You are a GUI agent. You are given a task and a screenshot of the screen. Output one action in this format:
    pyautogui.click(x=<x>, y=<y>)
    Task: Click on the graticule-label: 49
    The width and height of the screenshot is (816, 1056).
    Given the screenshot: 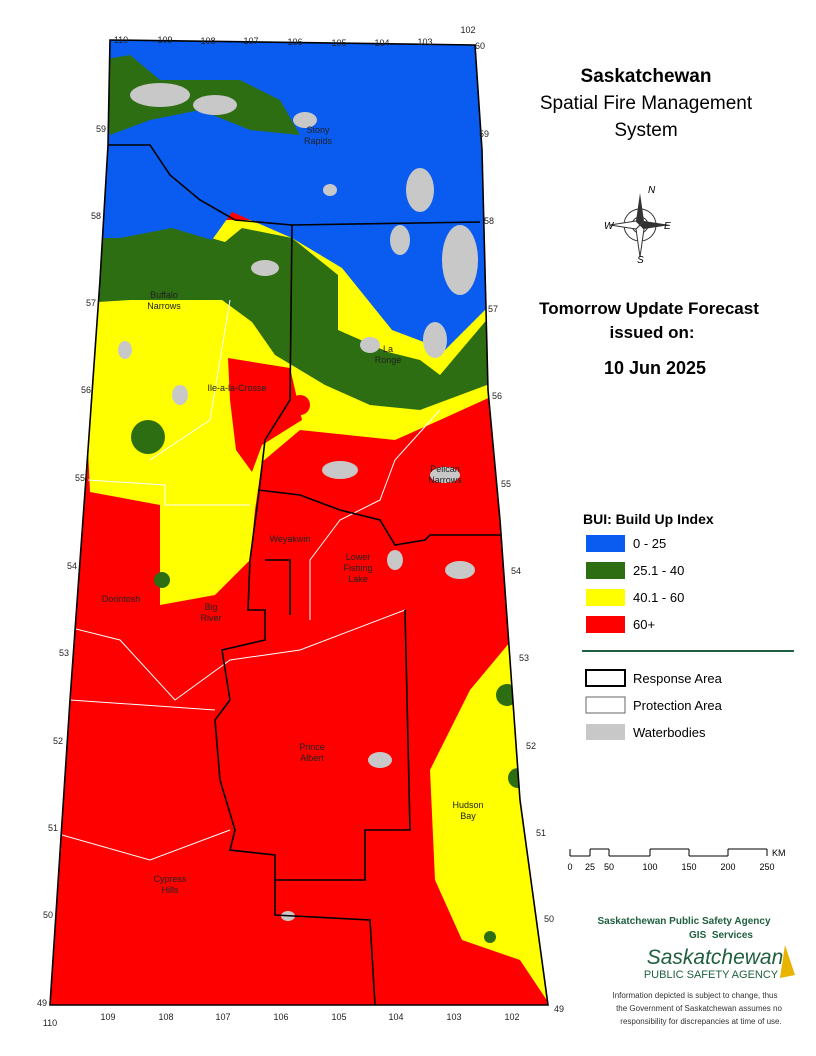 What is the action you would take?
    pyautogui.click(x=42, y=1003)
    